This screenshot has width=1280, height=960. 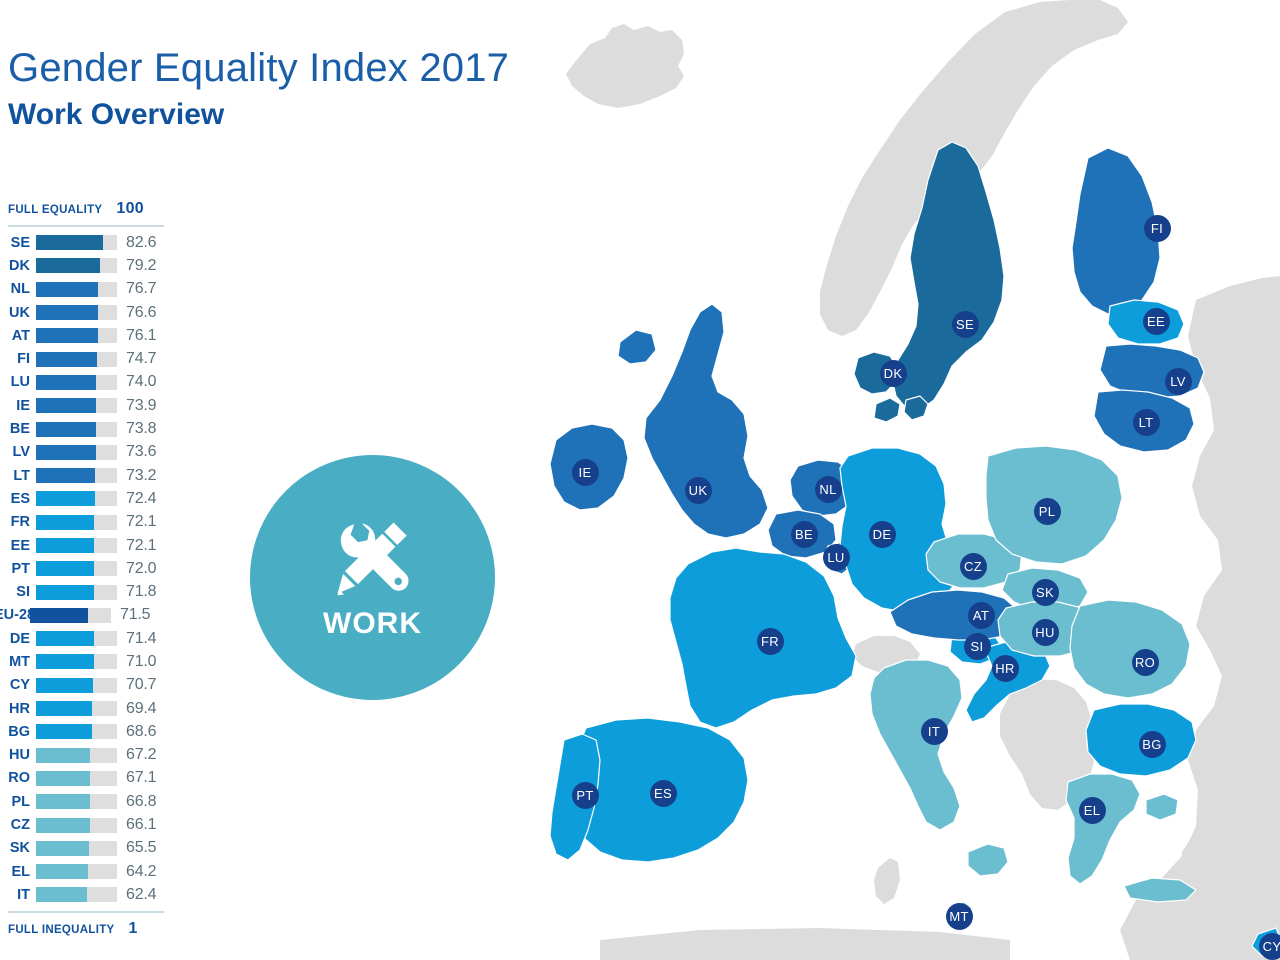 I want to click on work-domain-badge: WORK, so click(x=372, y=577).